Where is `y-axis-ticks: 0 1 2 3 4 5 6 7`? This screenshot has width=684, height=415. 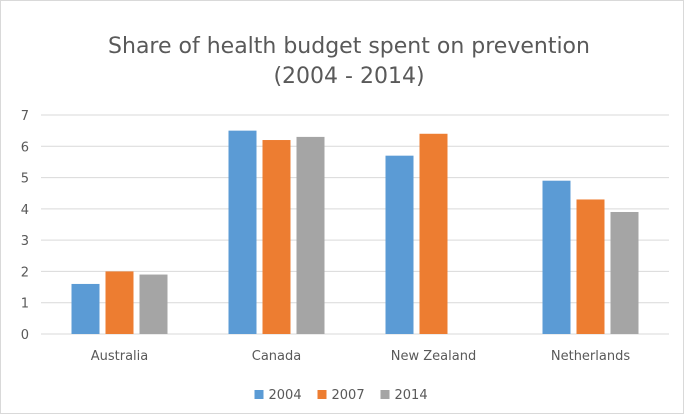 y-axis-ticks: 0 1 2 3 4 5 6 7 is located at coordinates (25, 226).